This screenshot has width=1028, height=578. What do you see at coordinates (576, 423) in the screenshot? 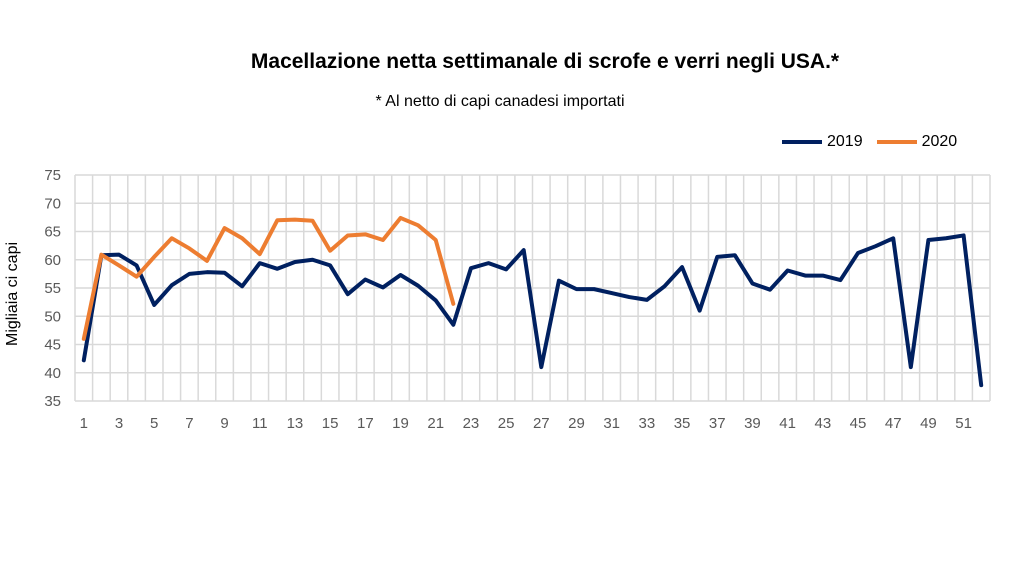
I see `x-tick-label: 29` at bounding box center [576, 423].